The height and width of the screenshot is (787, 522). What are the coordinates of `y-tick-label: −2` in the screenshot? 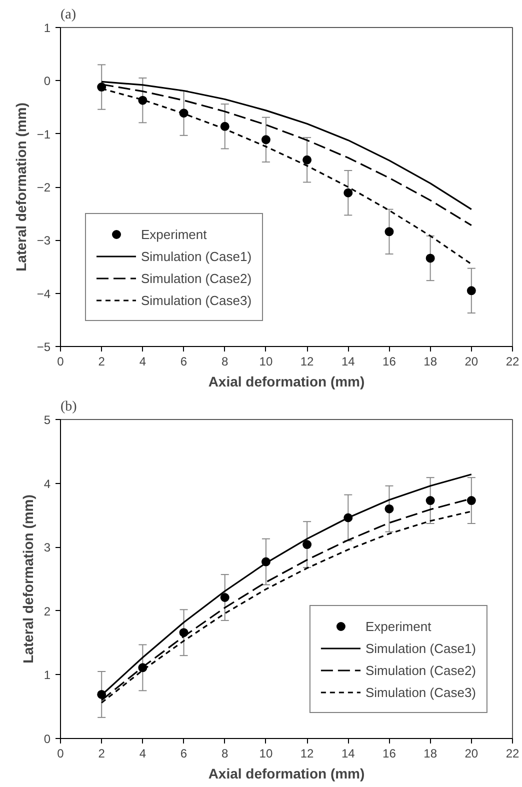 It's located at (43, 187).